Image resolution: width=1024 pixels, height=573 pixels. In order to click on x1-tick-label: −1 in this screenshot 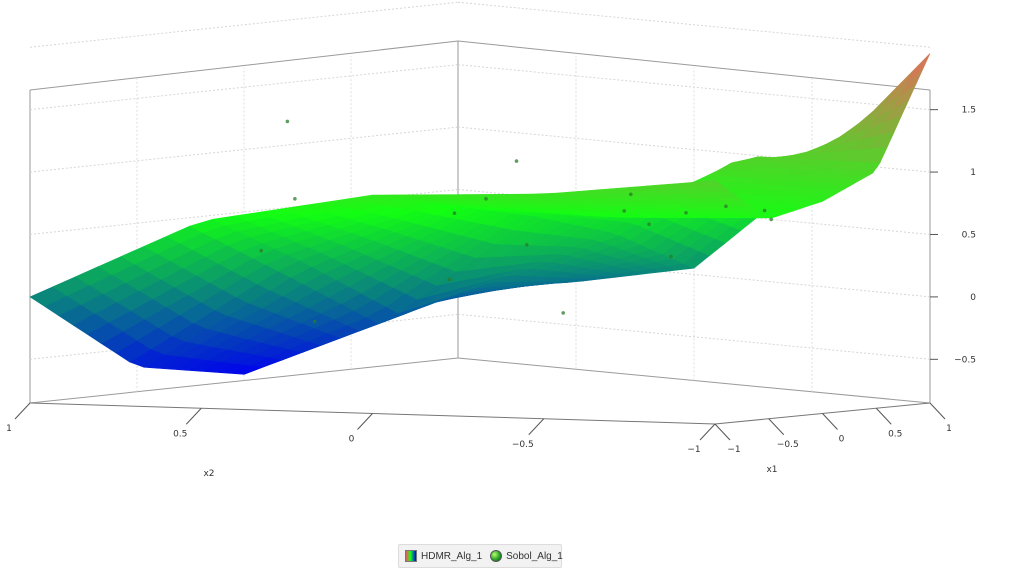, I will do `click(733, 450)`.